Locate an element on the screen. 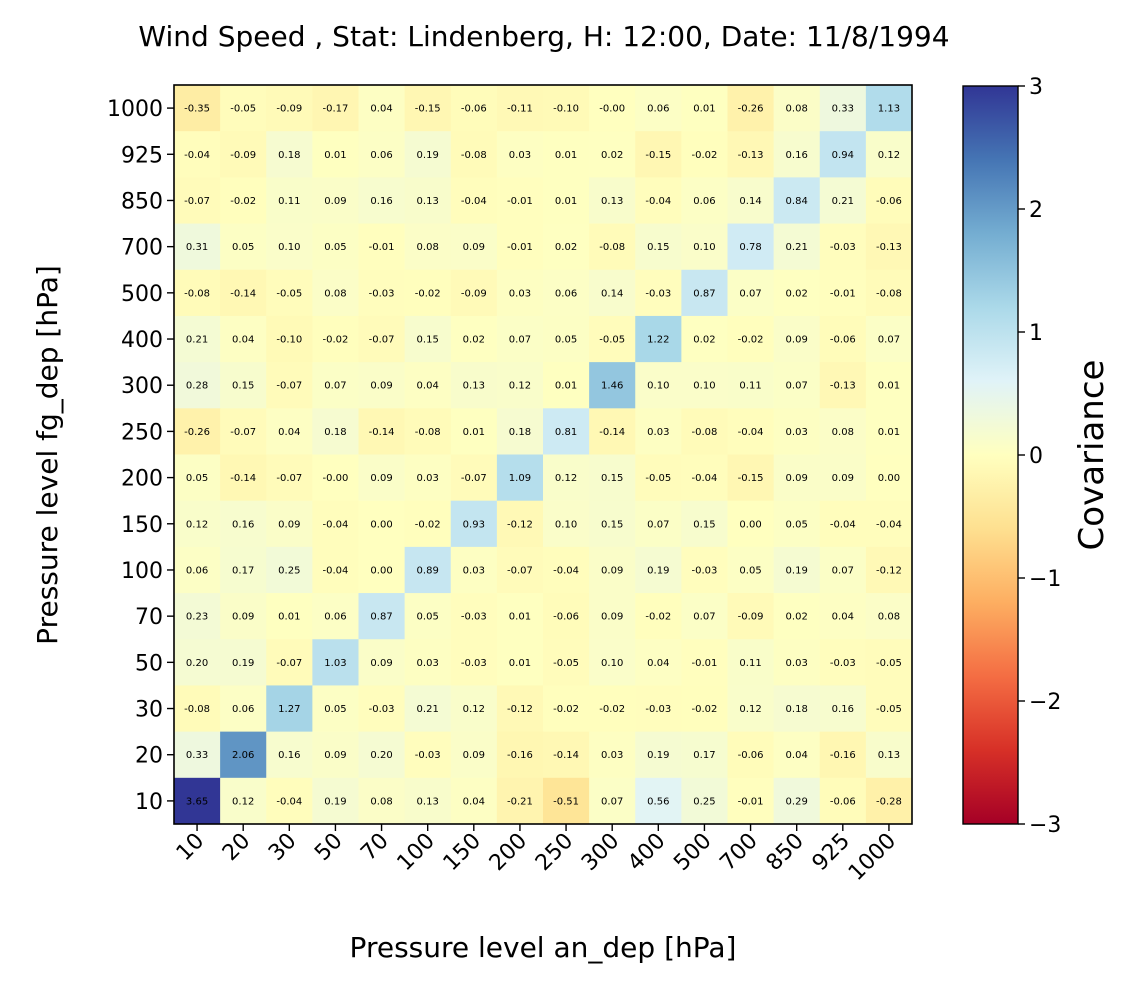  cell-value-label: -0.13 is located at coordinates (843, 386).